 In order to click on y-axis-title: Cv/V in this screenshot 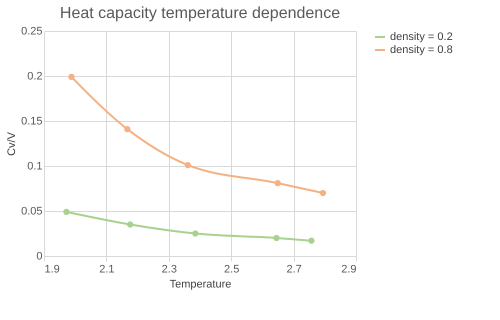, I will do `click(12, 143)`.